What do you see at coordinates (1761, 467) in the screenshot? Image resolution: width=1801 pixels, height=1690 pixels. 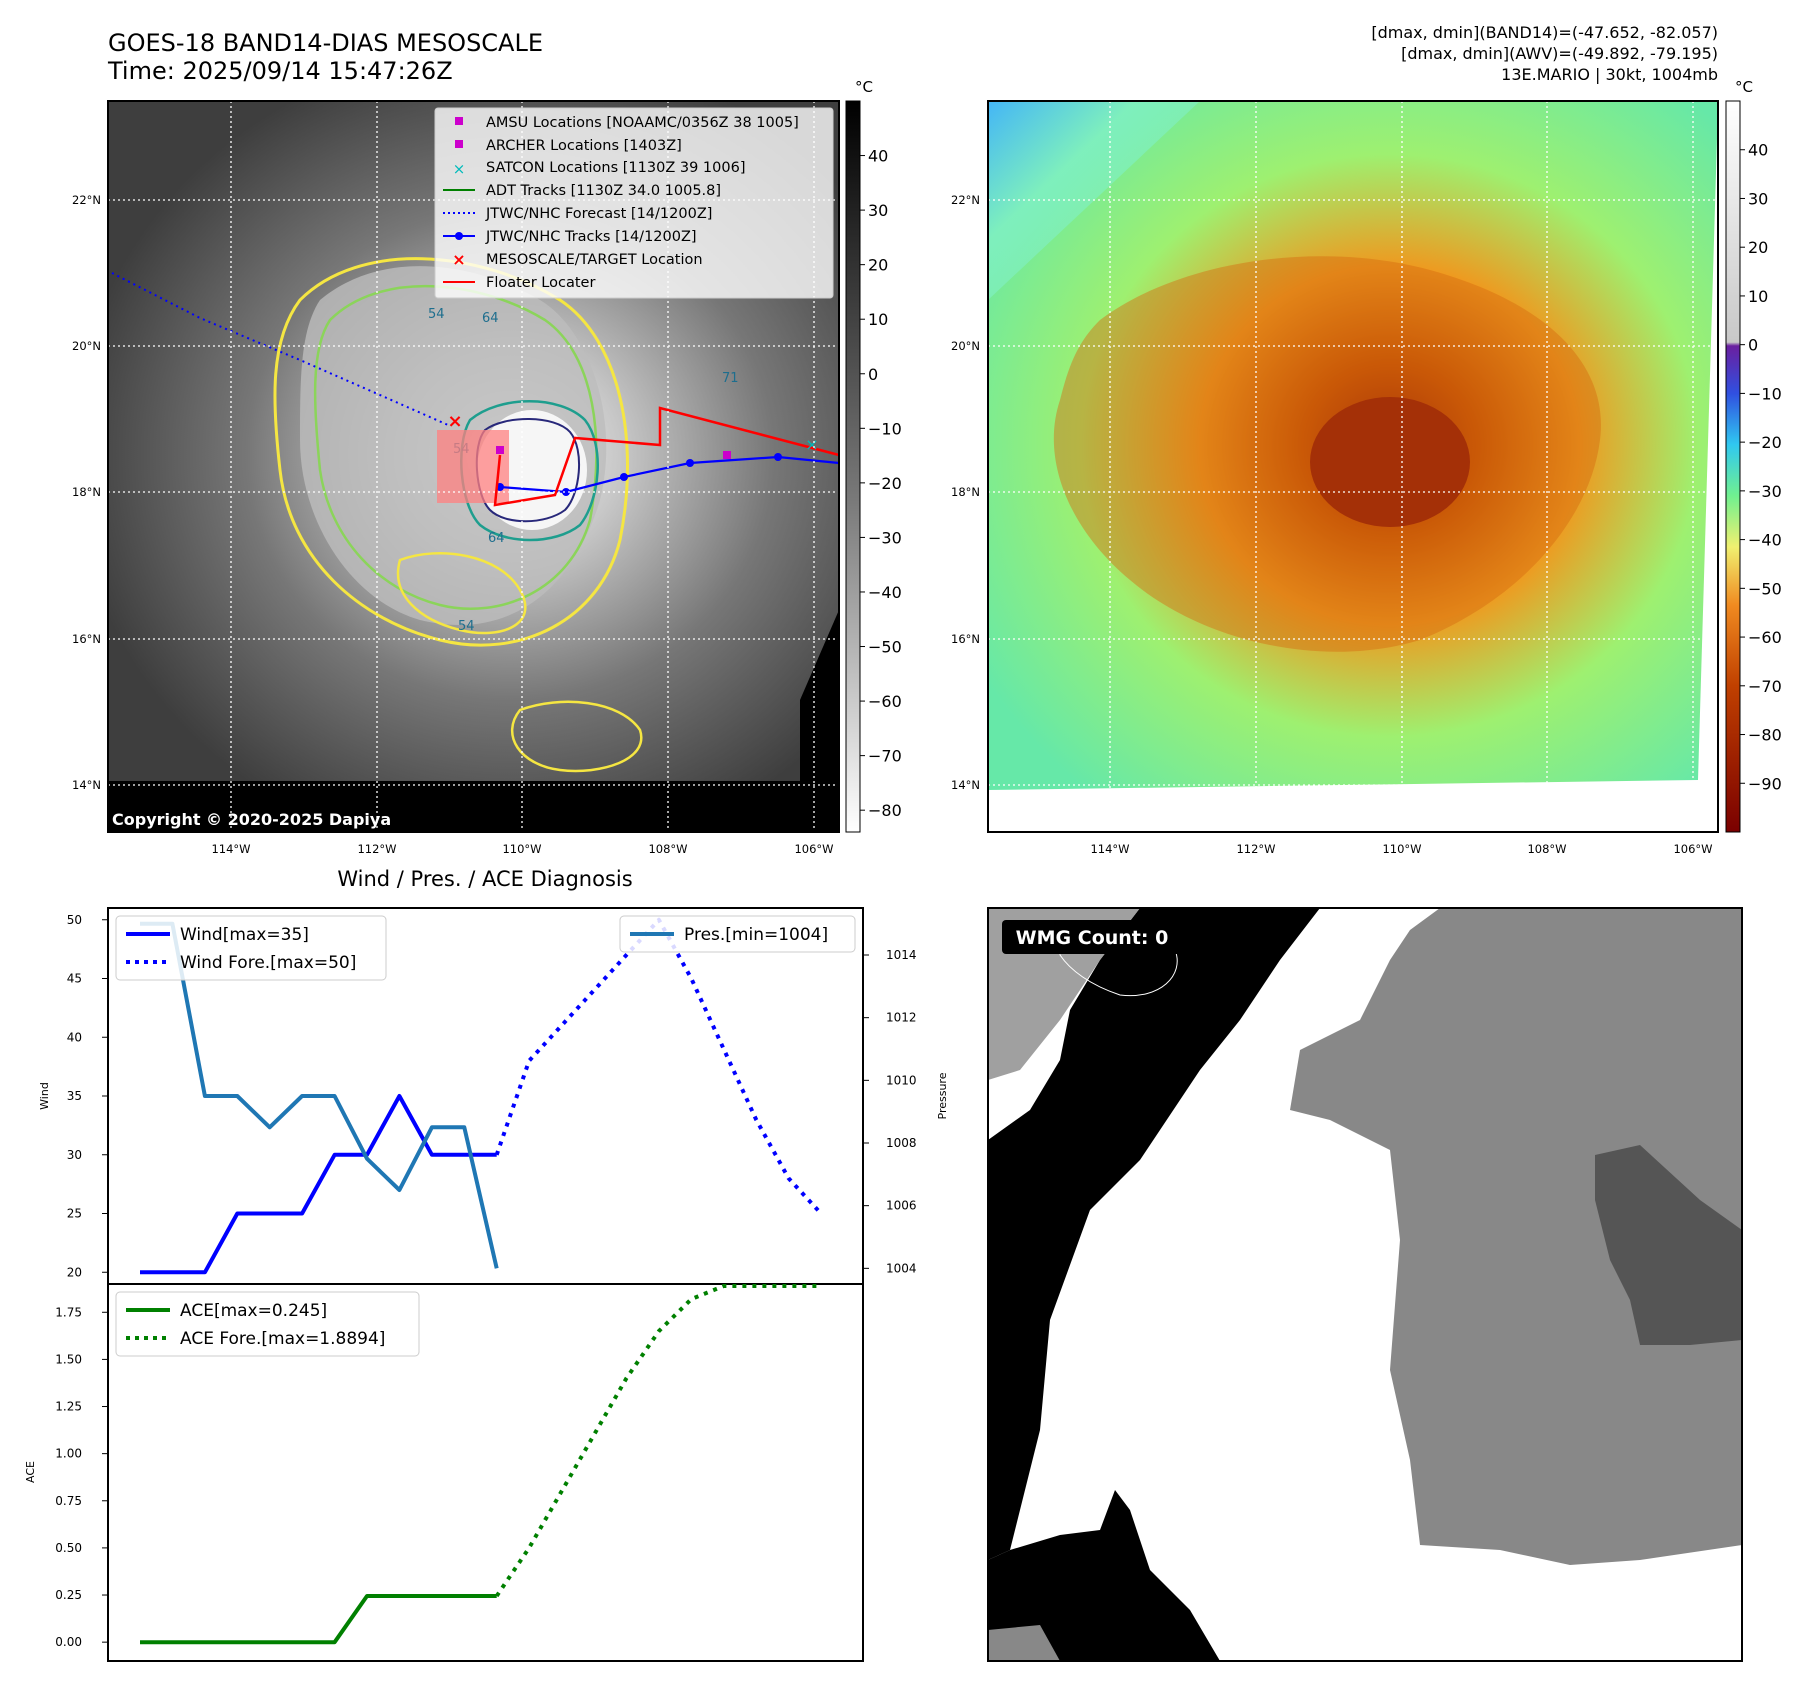 I see `right-colorbar-ticks: 40 30 20 10 0 −10 −20 −30 −40 −50 −60 −70 −80 −90` at bounding box center [1761, 467].